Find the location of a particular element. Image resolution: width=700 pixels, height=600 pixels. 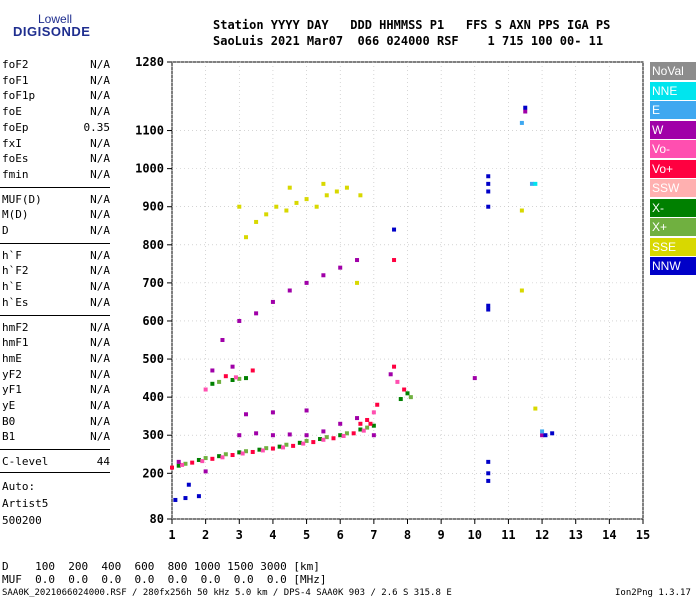

x-tick-label: 10 is located at coordinates (475, 535).